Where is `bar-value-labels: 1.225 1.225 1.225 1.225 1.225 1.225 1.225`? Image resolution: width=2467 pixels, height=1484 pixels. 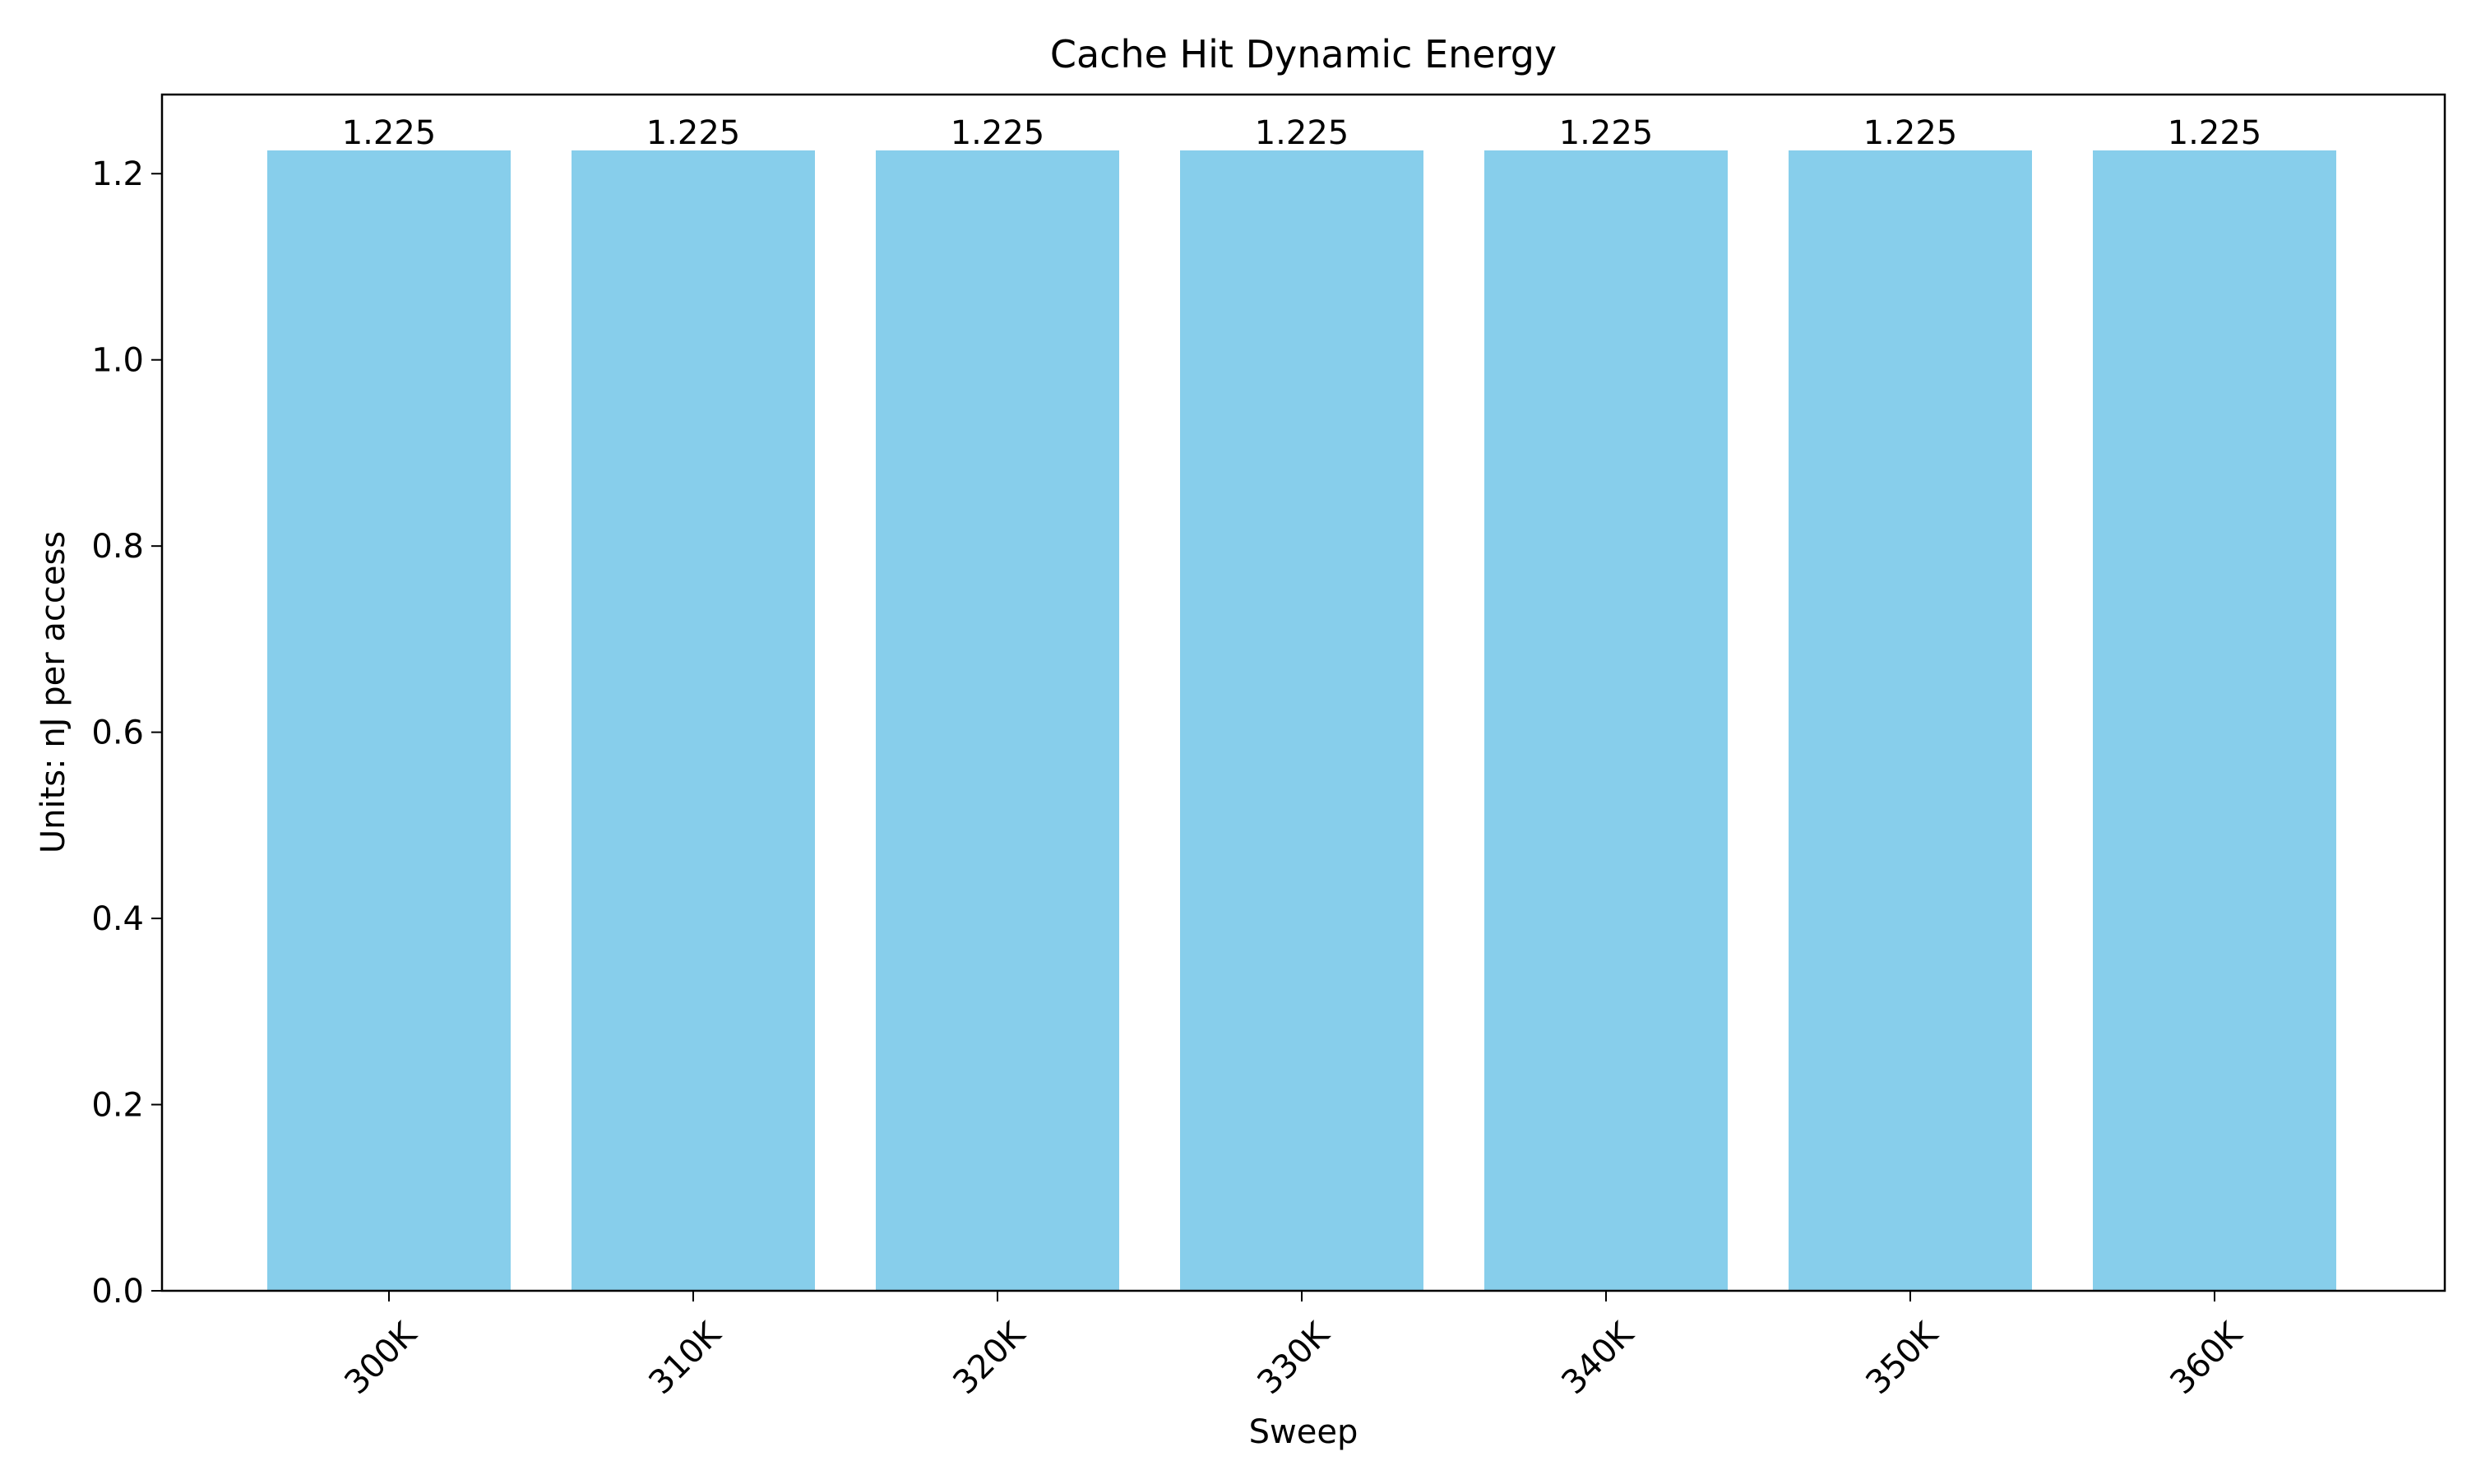
bar-value-labels: 1.225 1.225 1.225 1.225 1.225 1.225 1.225 is located at coordinates (1302, 133).